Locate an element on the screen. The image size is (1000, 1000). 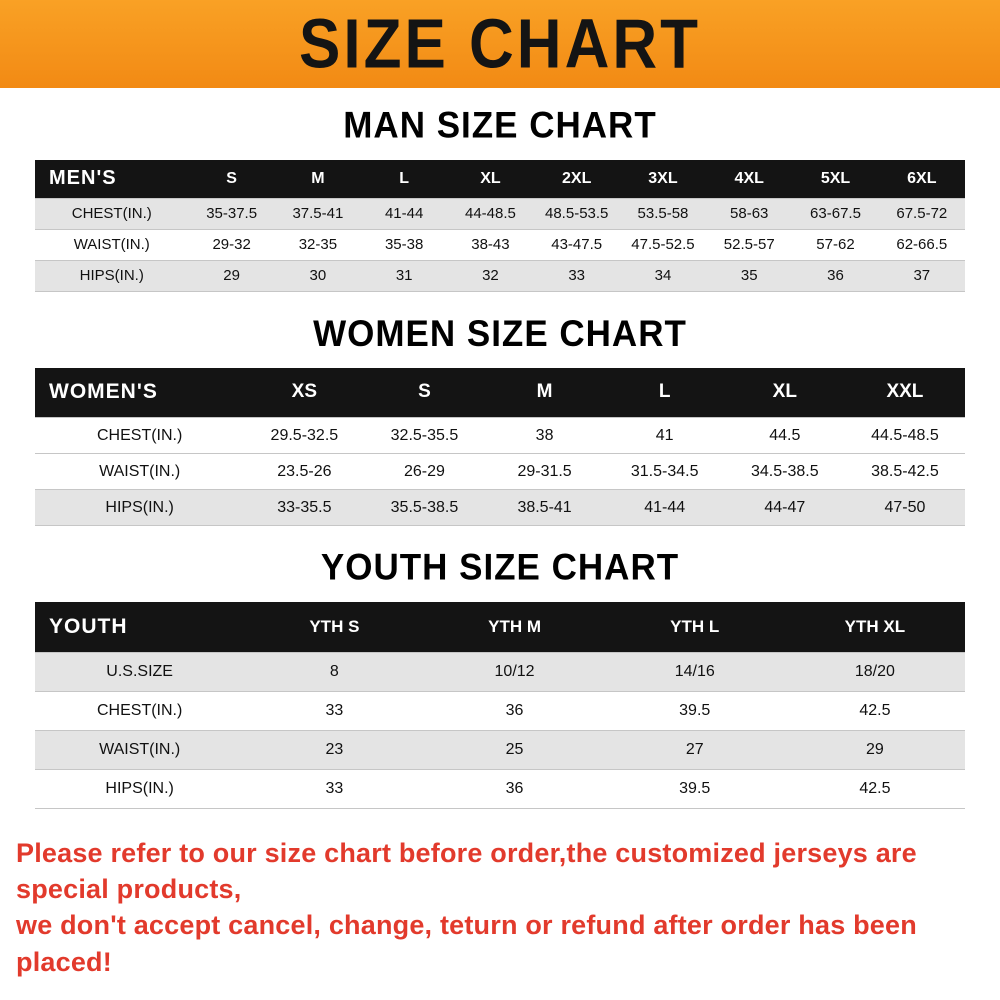
column-header: 4XL is located at coordinates (749, 178).